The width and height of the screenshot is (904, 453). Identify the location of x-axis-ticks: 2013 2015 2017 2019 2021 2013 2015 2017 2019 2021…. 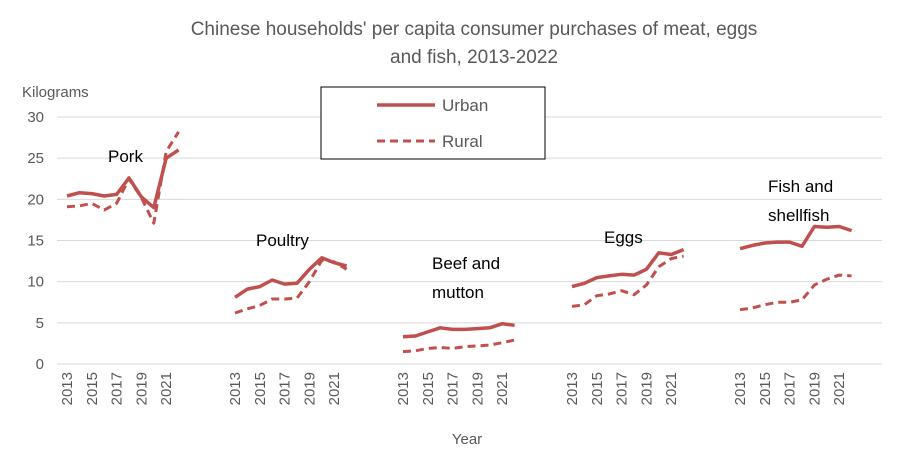
(453, 388).